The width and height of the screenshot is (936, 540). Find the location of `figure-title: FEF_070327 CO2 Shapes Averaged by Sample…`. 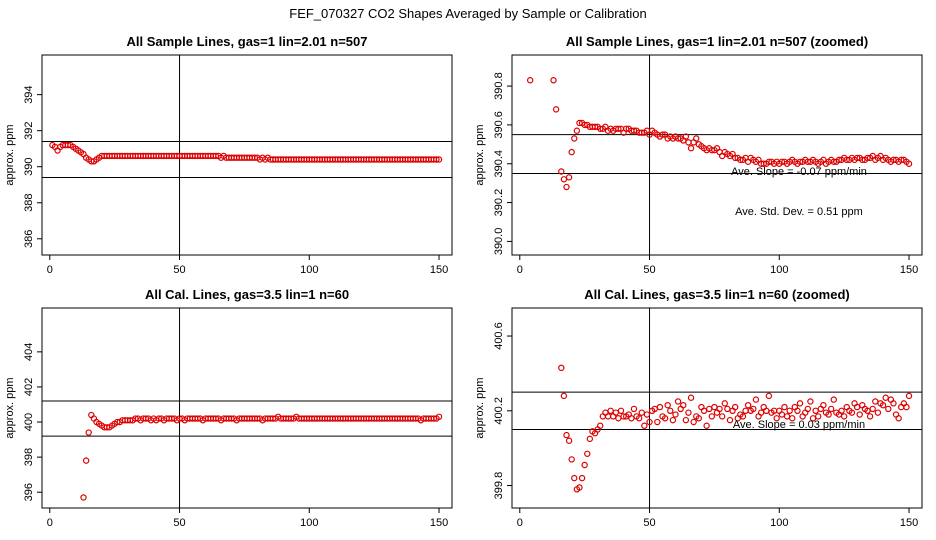

figure-title: FEF_070327 CO2 Shapes Averaged by Sample… is located at coordinates (468, 13).